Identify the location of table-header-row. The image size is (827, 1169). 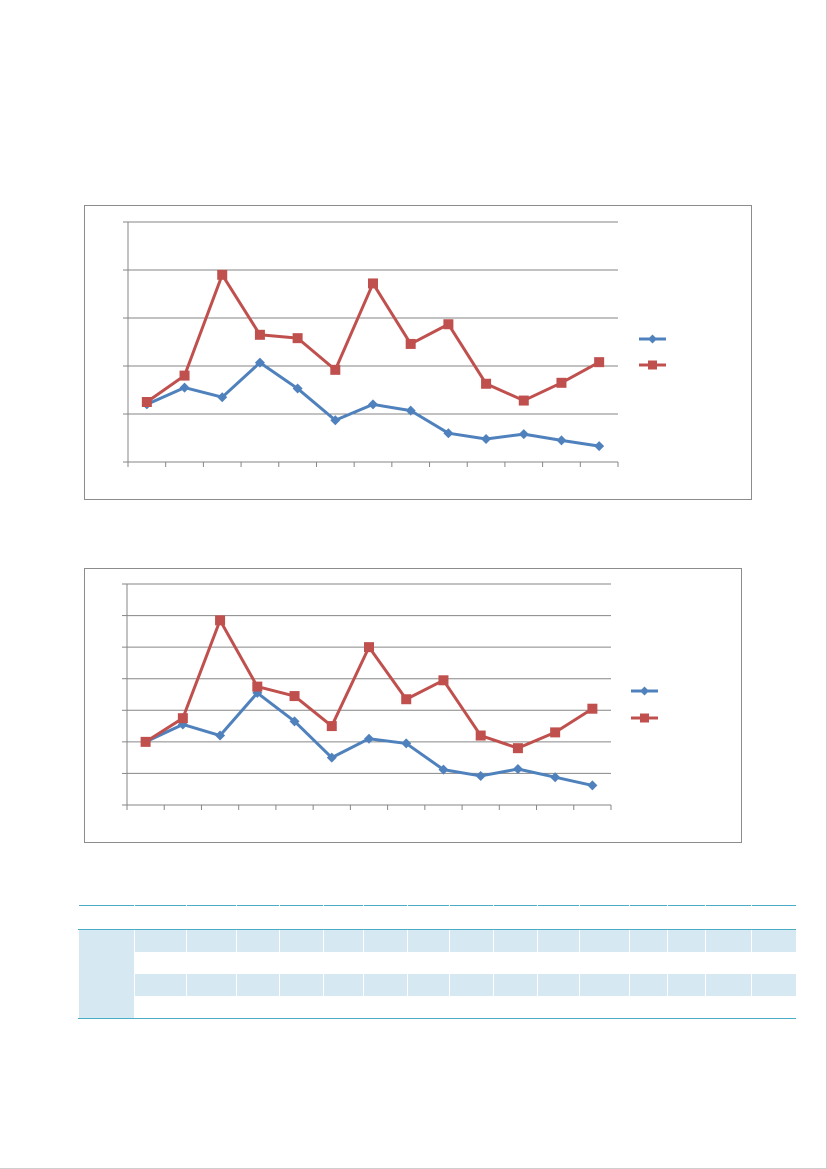
(437, 917).